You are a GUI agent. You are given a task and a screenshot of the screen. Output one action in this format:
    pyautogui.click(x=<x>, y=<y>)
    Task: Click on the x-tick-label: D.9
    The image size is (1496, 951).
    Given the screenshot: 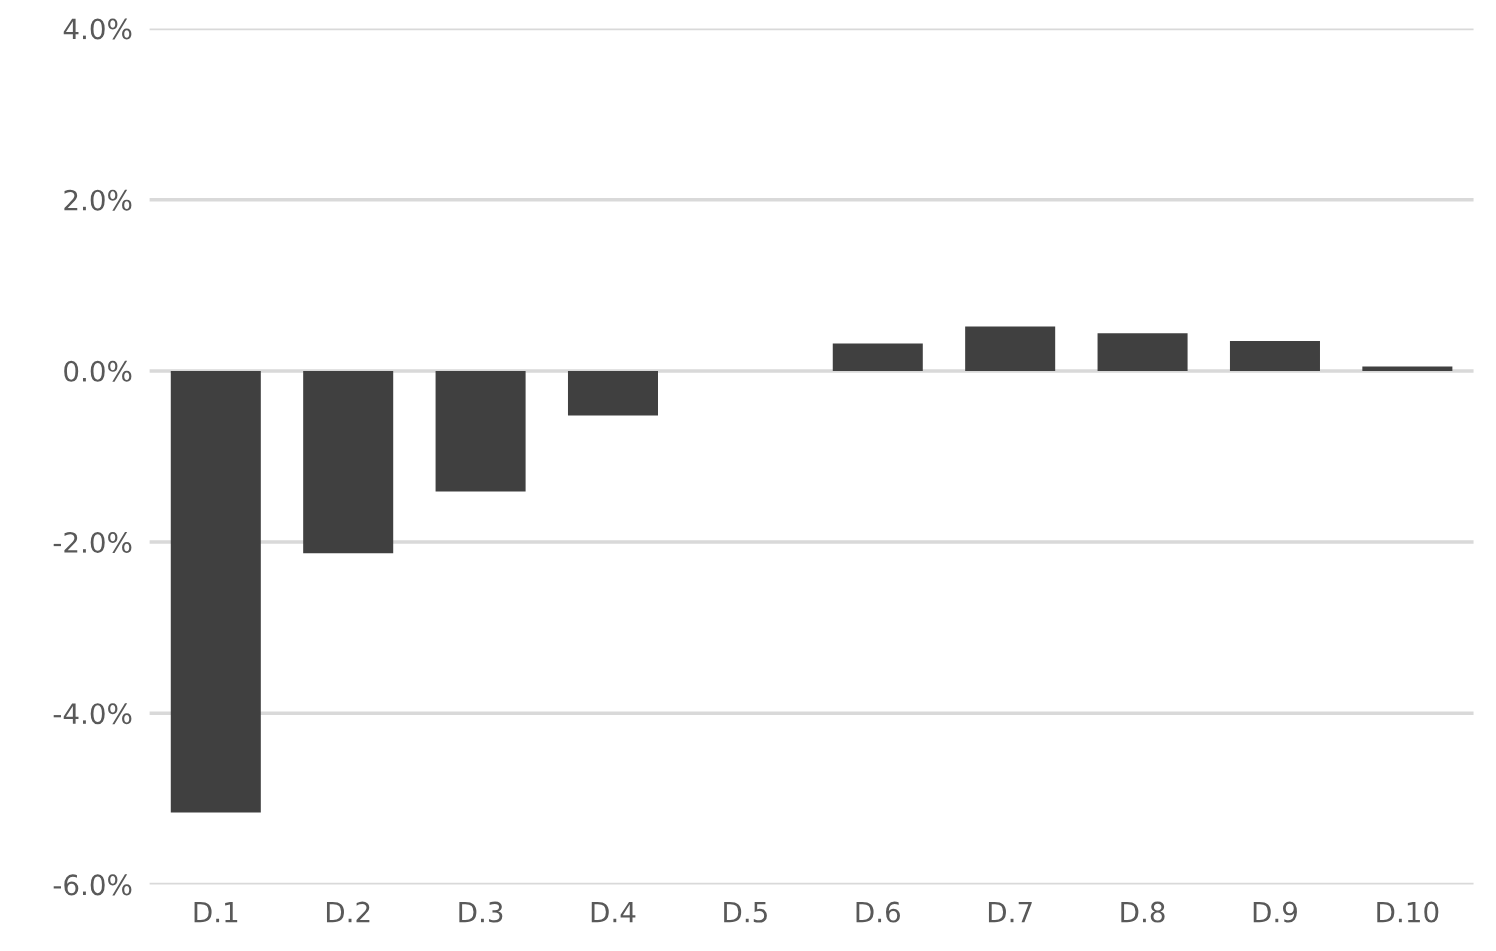 What is the action you would take?
    pyautogui.click(x=1275, y=912)
    